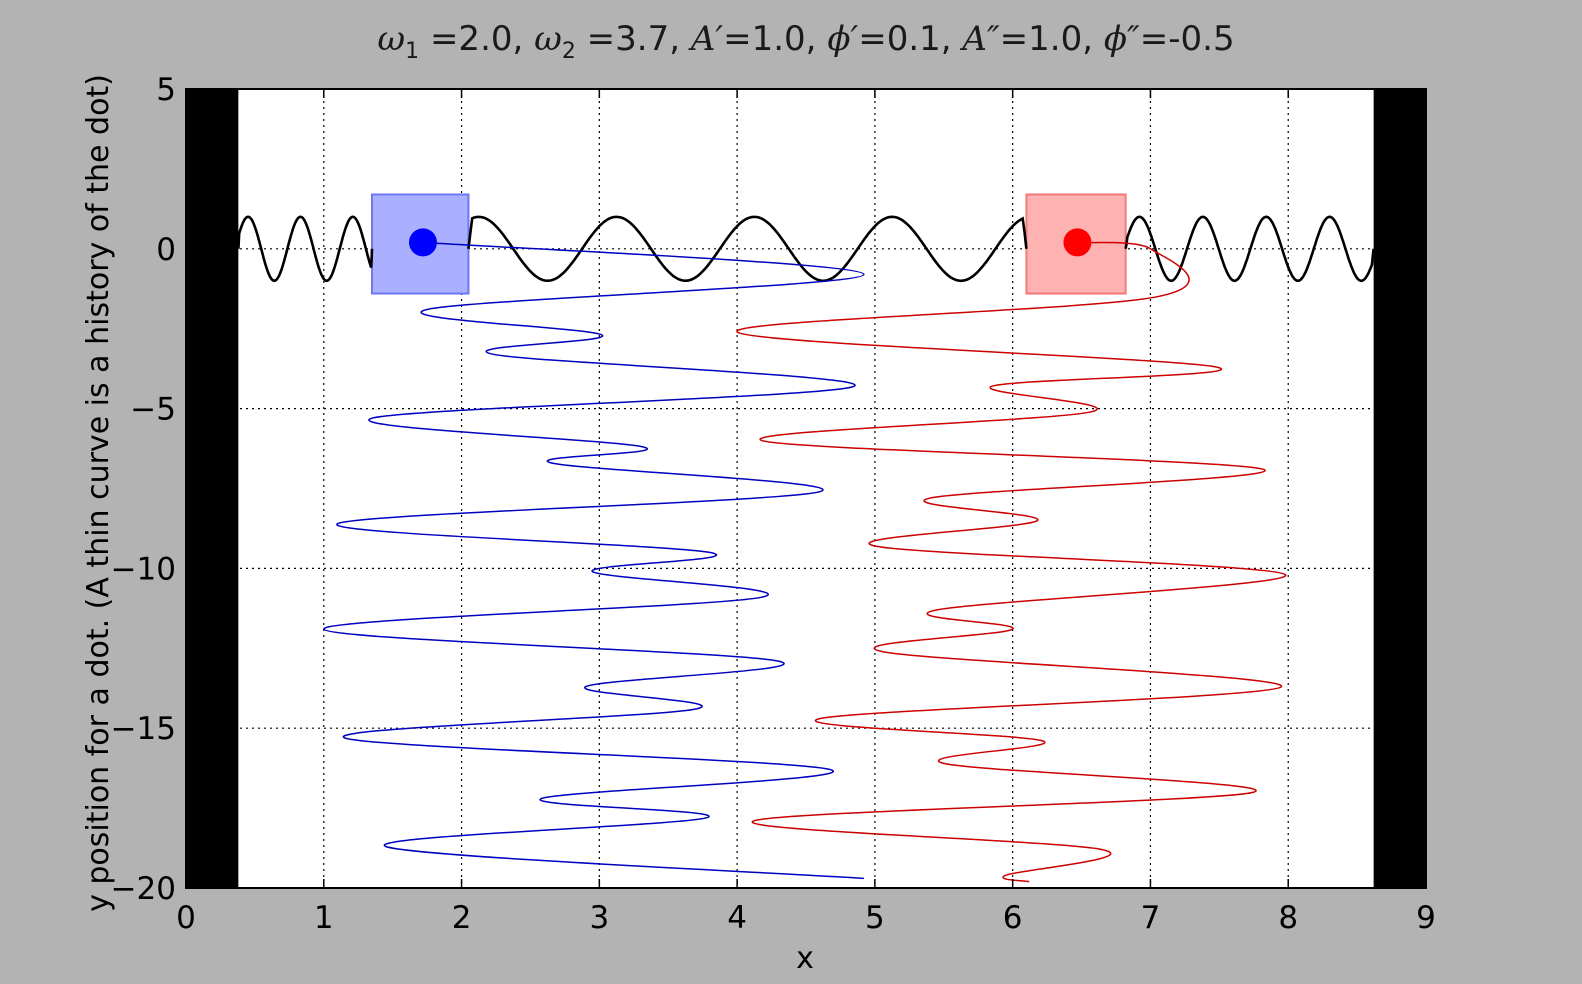  What do you see at coordinates (143, 489) in the screenshot?
I see `y-tick-labels: 5 0 −5 −10 −15 −20` at bounding box center [143, 489].